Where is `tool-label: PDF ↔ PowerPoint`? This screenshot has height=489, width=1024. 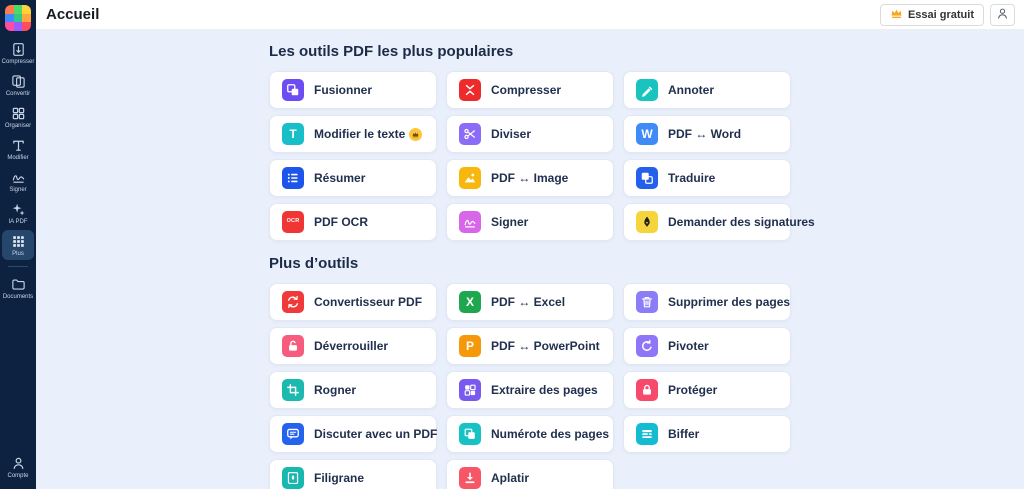
tool-label: PDF ↔ PowerPoint is located at coordinates (545, 346).